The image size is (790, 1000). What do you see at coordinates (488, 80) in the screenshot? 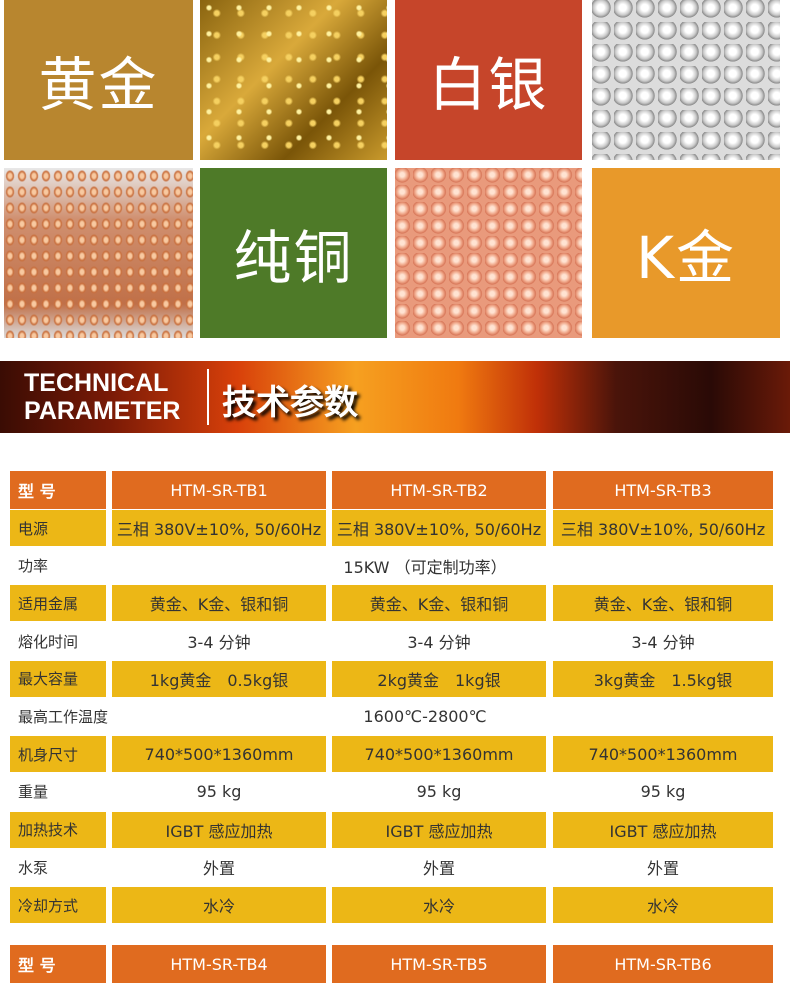
I see `silver-tile: 白银` at bounding box center [488, 80].